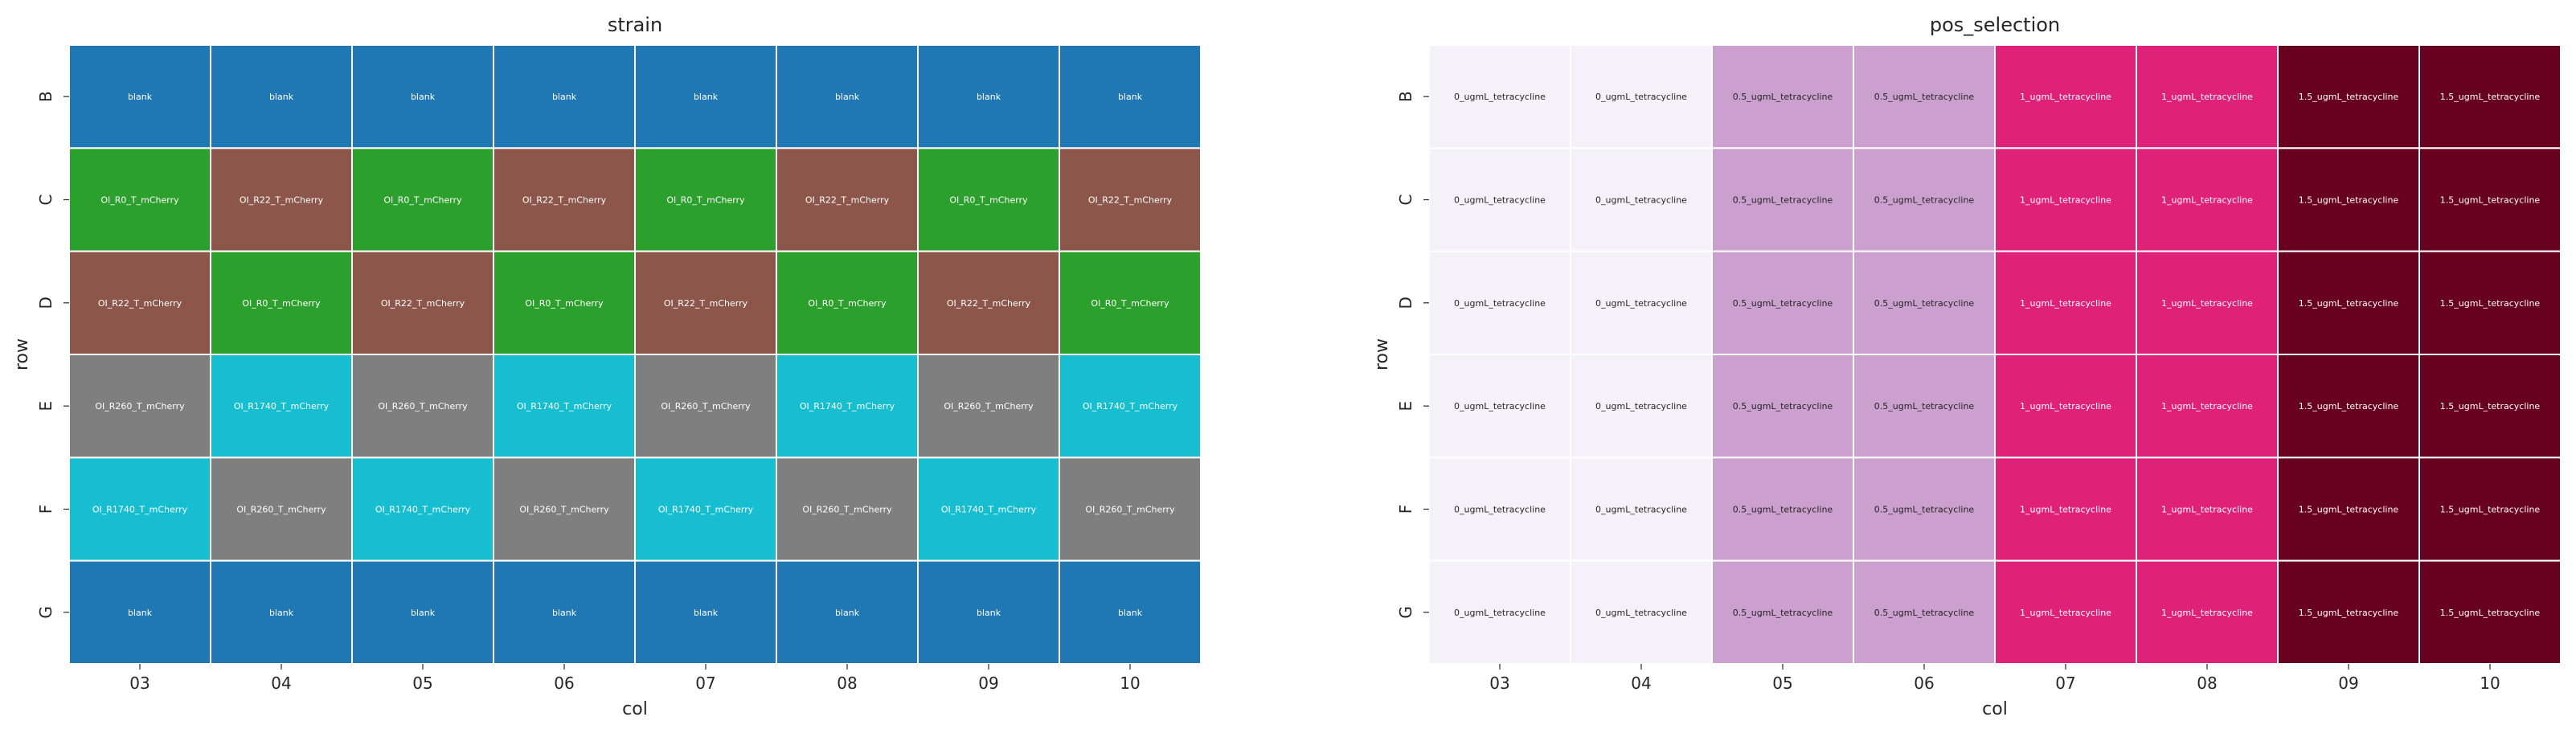 Image resolution: width=2576 pixels, height=733 pixels. What do you see at coordinates (45, 200) in the screenshot?
I see `y-tick-label: C` at bounding box center [45, 200].